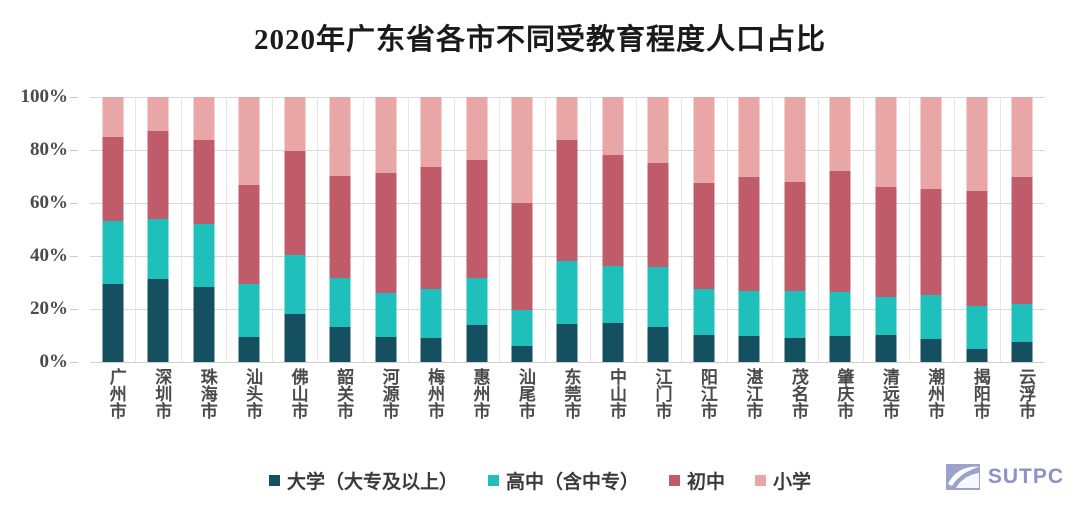 This screenshot has height=512, width=1080. I want to click on legend-item: 大学（大专及以上）, so click(363, 480).